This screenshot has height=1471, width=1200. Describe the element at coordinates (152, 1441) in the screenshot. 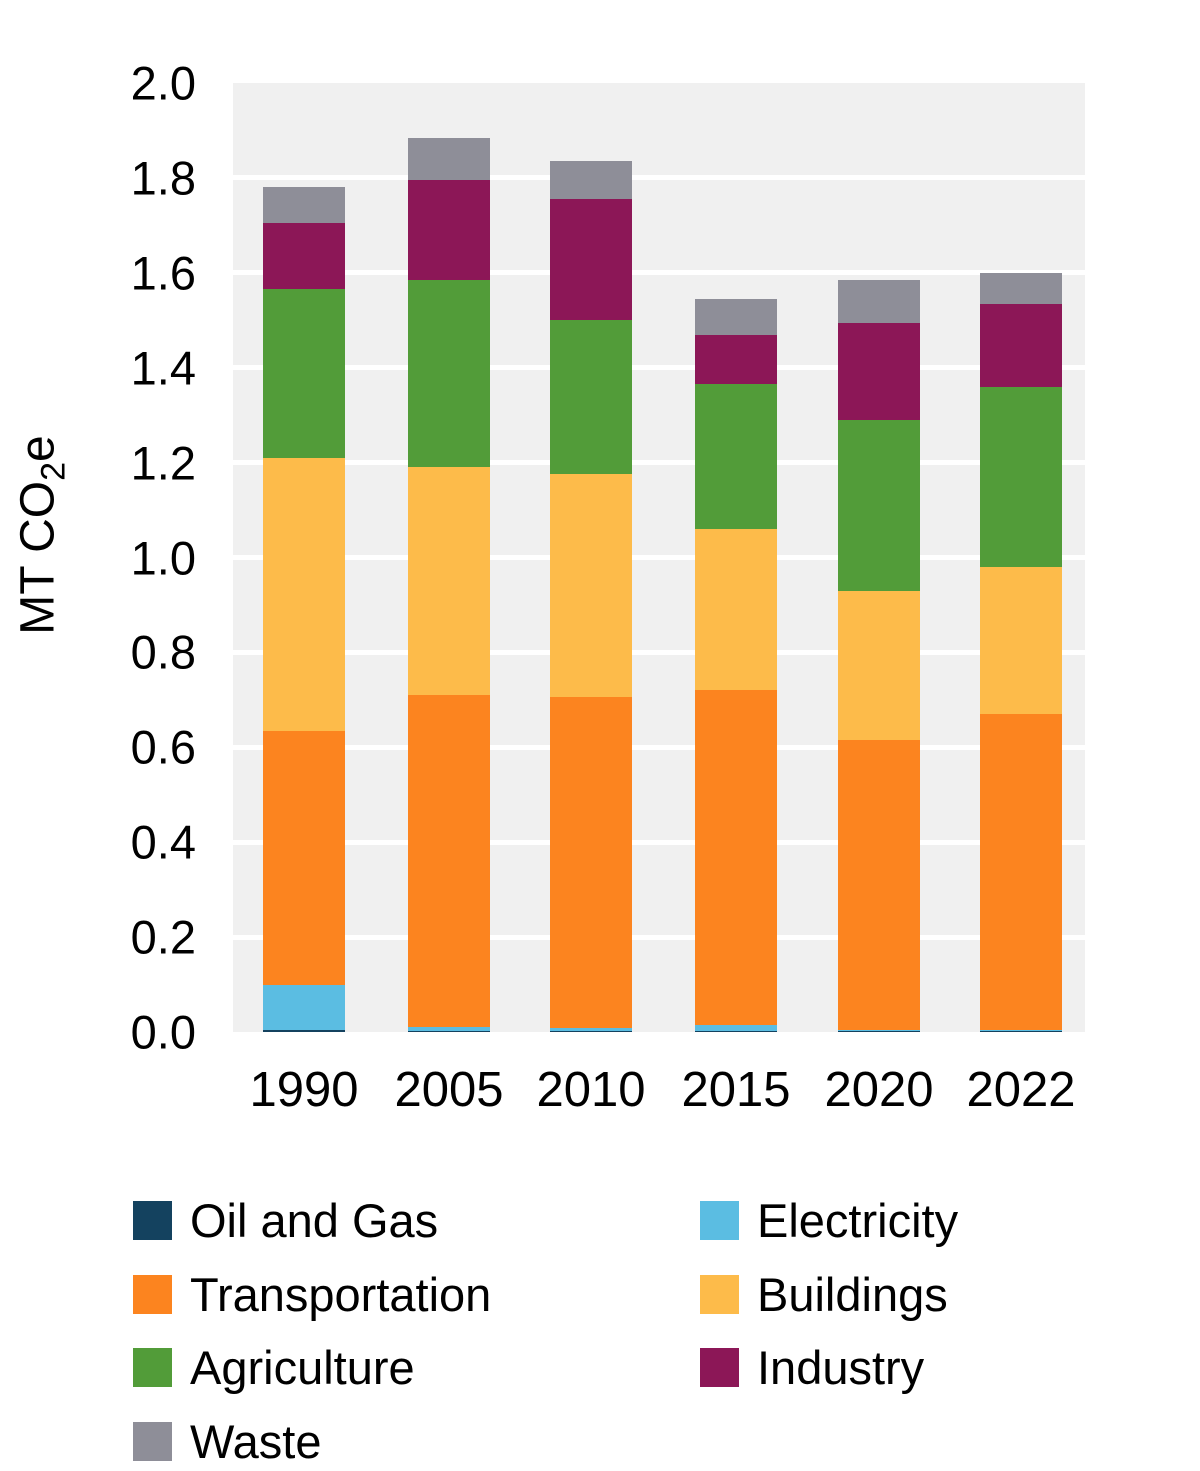

I see `legend-swatch-waste` at that location.